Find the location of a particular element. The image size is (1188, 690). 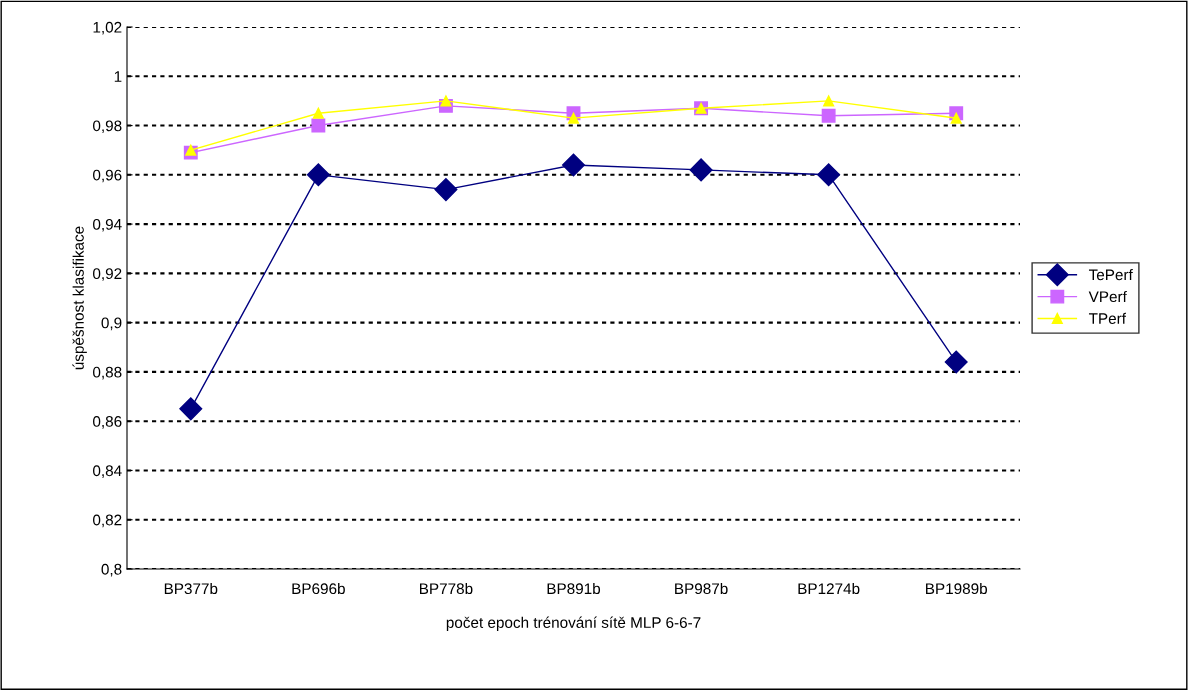

y-tick-label: 1,02 is located at coordinates (107, 28).